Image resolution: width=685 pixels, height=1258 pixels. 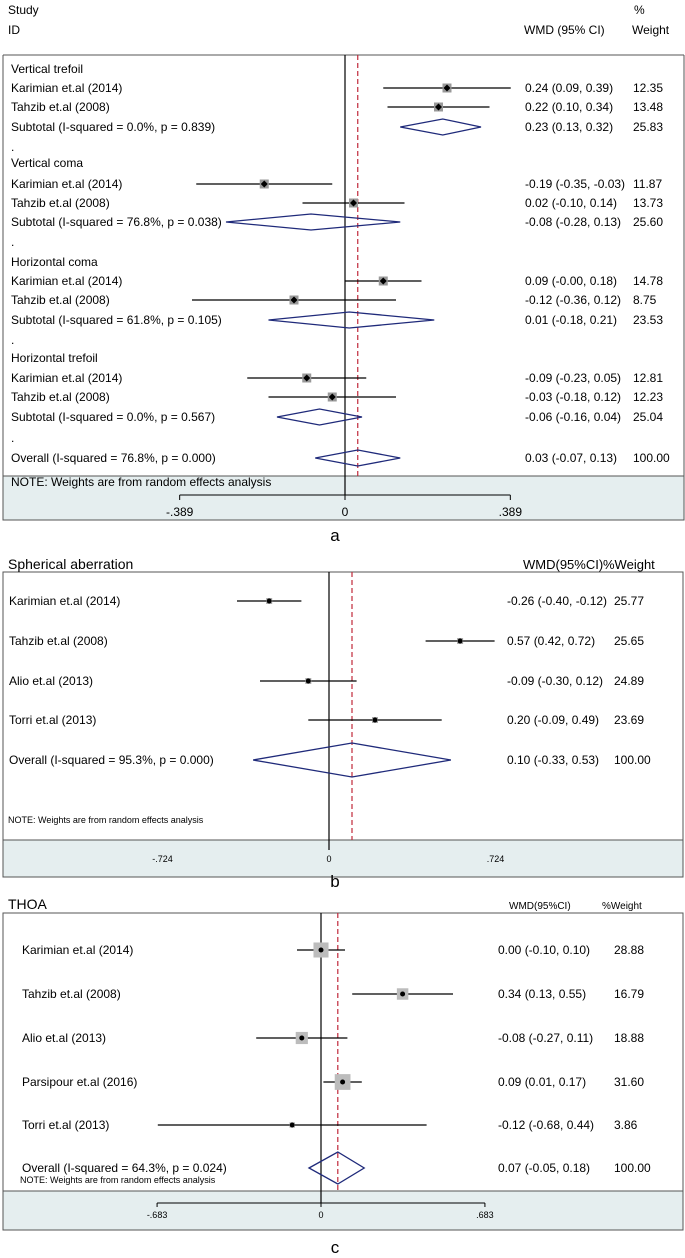 What do you see at coordinates (648, 281) in the screenshot?
I see `panel-a-weight-text: 14.78` at bounding box center [648, 281].